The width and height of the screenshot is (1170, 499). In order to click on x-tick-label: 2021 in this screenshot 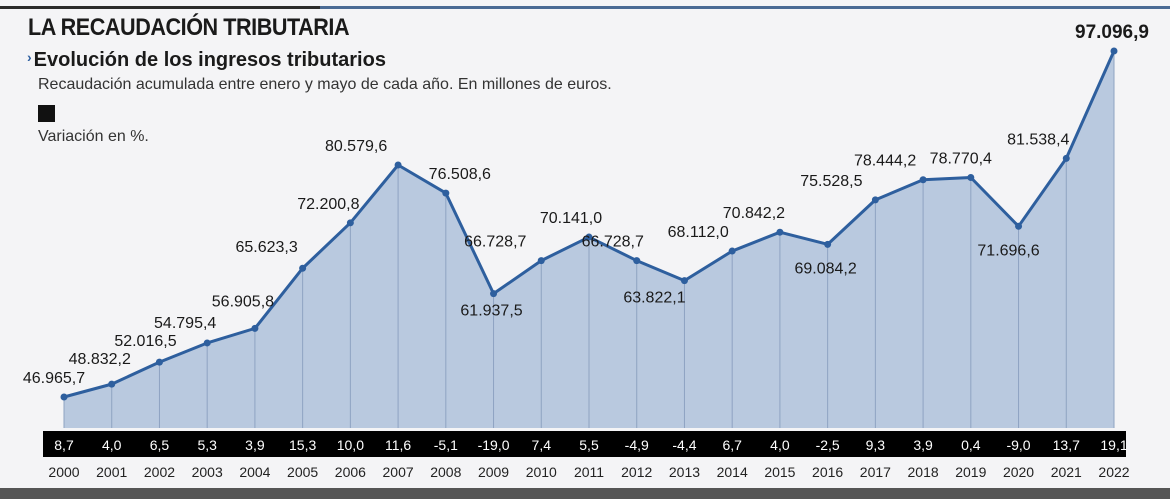, I will do `click(1066, 472)`.